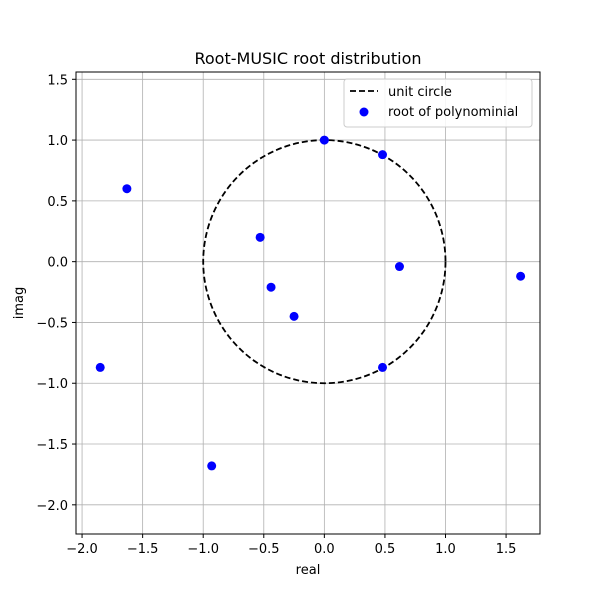 Image resolution: width=600 pixels, height=600 pixels. Describe the element at coordinates (52, 506) in the screenshot. I see `y-tick-label: −2.0` at that location.